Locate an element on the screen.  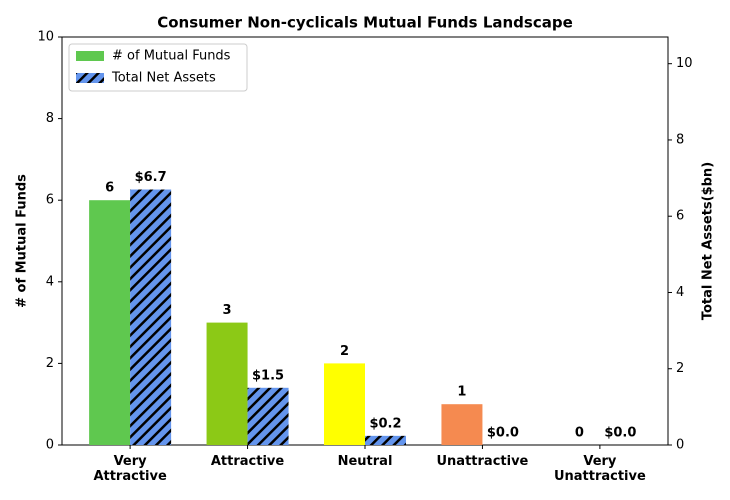
y2-tick-label: 0 is located at coordinates (680, 445).